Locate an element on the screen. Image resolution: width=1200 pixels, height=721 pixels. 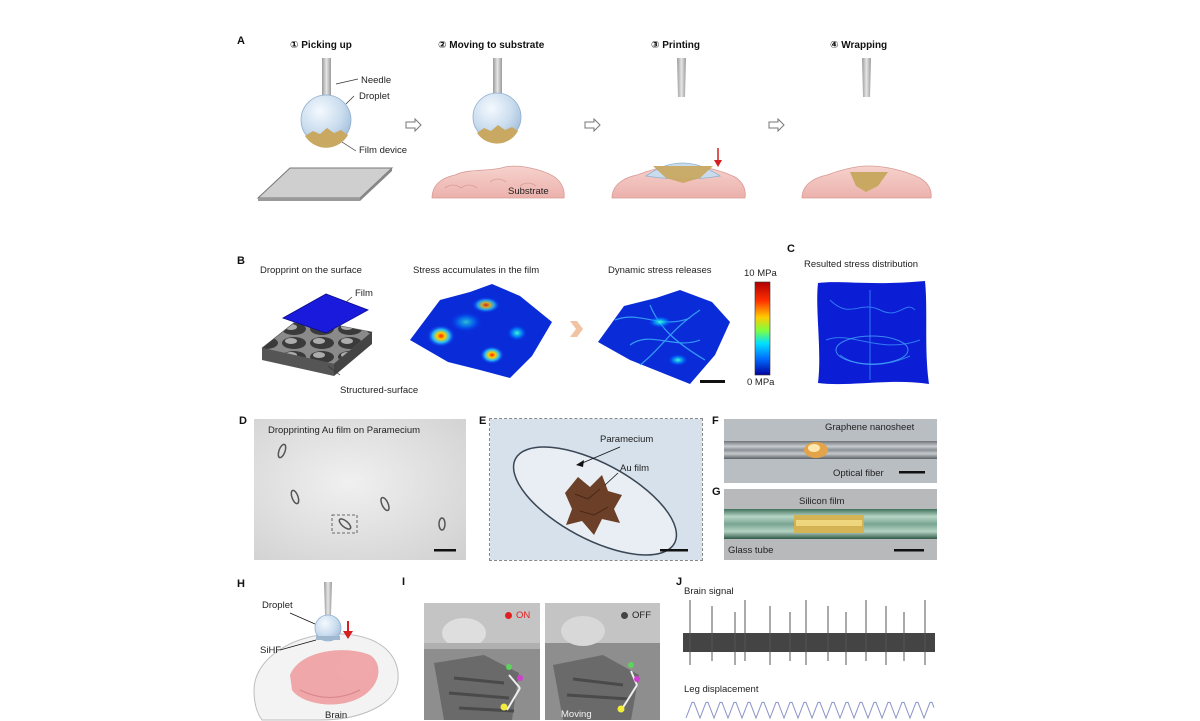
chevron-right-icon is located at coordinates (576, 329).